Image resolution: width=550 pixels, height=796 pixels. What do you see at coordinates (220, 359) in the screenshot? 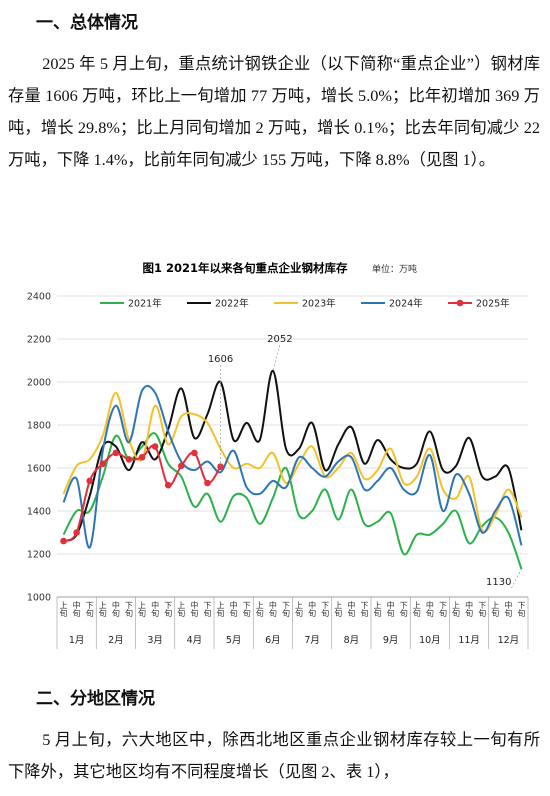
I see `annotation: 1606` at bounding box center [220, 359].